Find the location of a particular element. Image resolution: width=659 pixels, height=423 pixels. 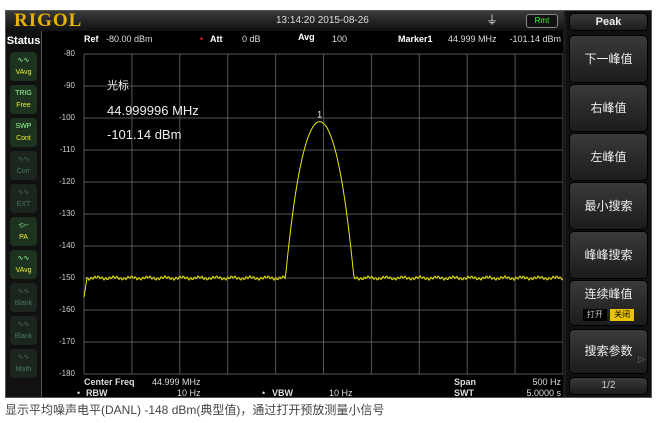

caption: 显示平均噪声电平(DANL) -148 dBm(典型值)，通过打开预放测量小信号 is located at coordinates (195, 410).